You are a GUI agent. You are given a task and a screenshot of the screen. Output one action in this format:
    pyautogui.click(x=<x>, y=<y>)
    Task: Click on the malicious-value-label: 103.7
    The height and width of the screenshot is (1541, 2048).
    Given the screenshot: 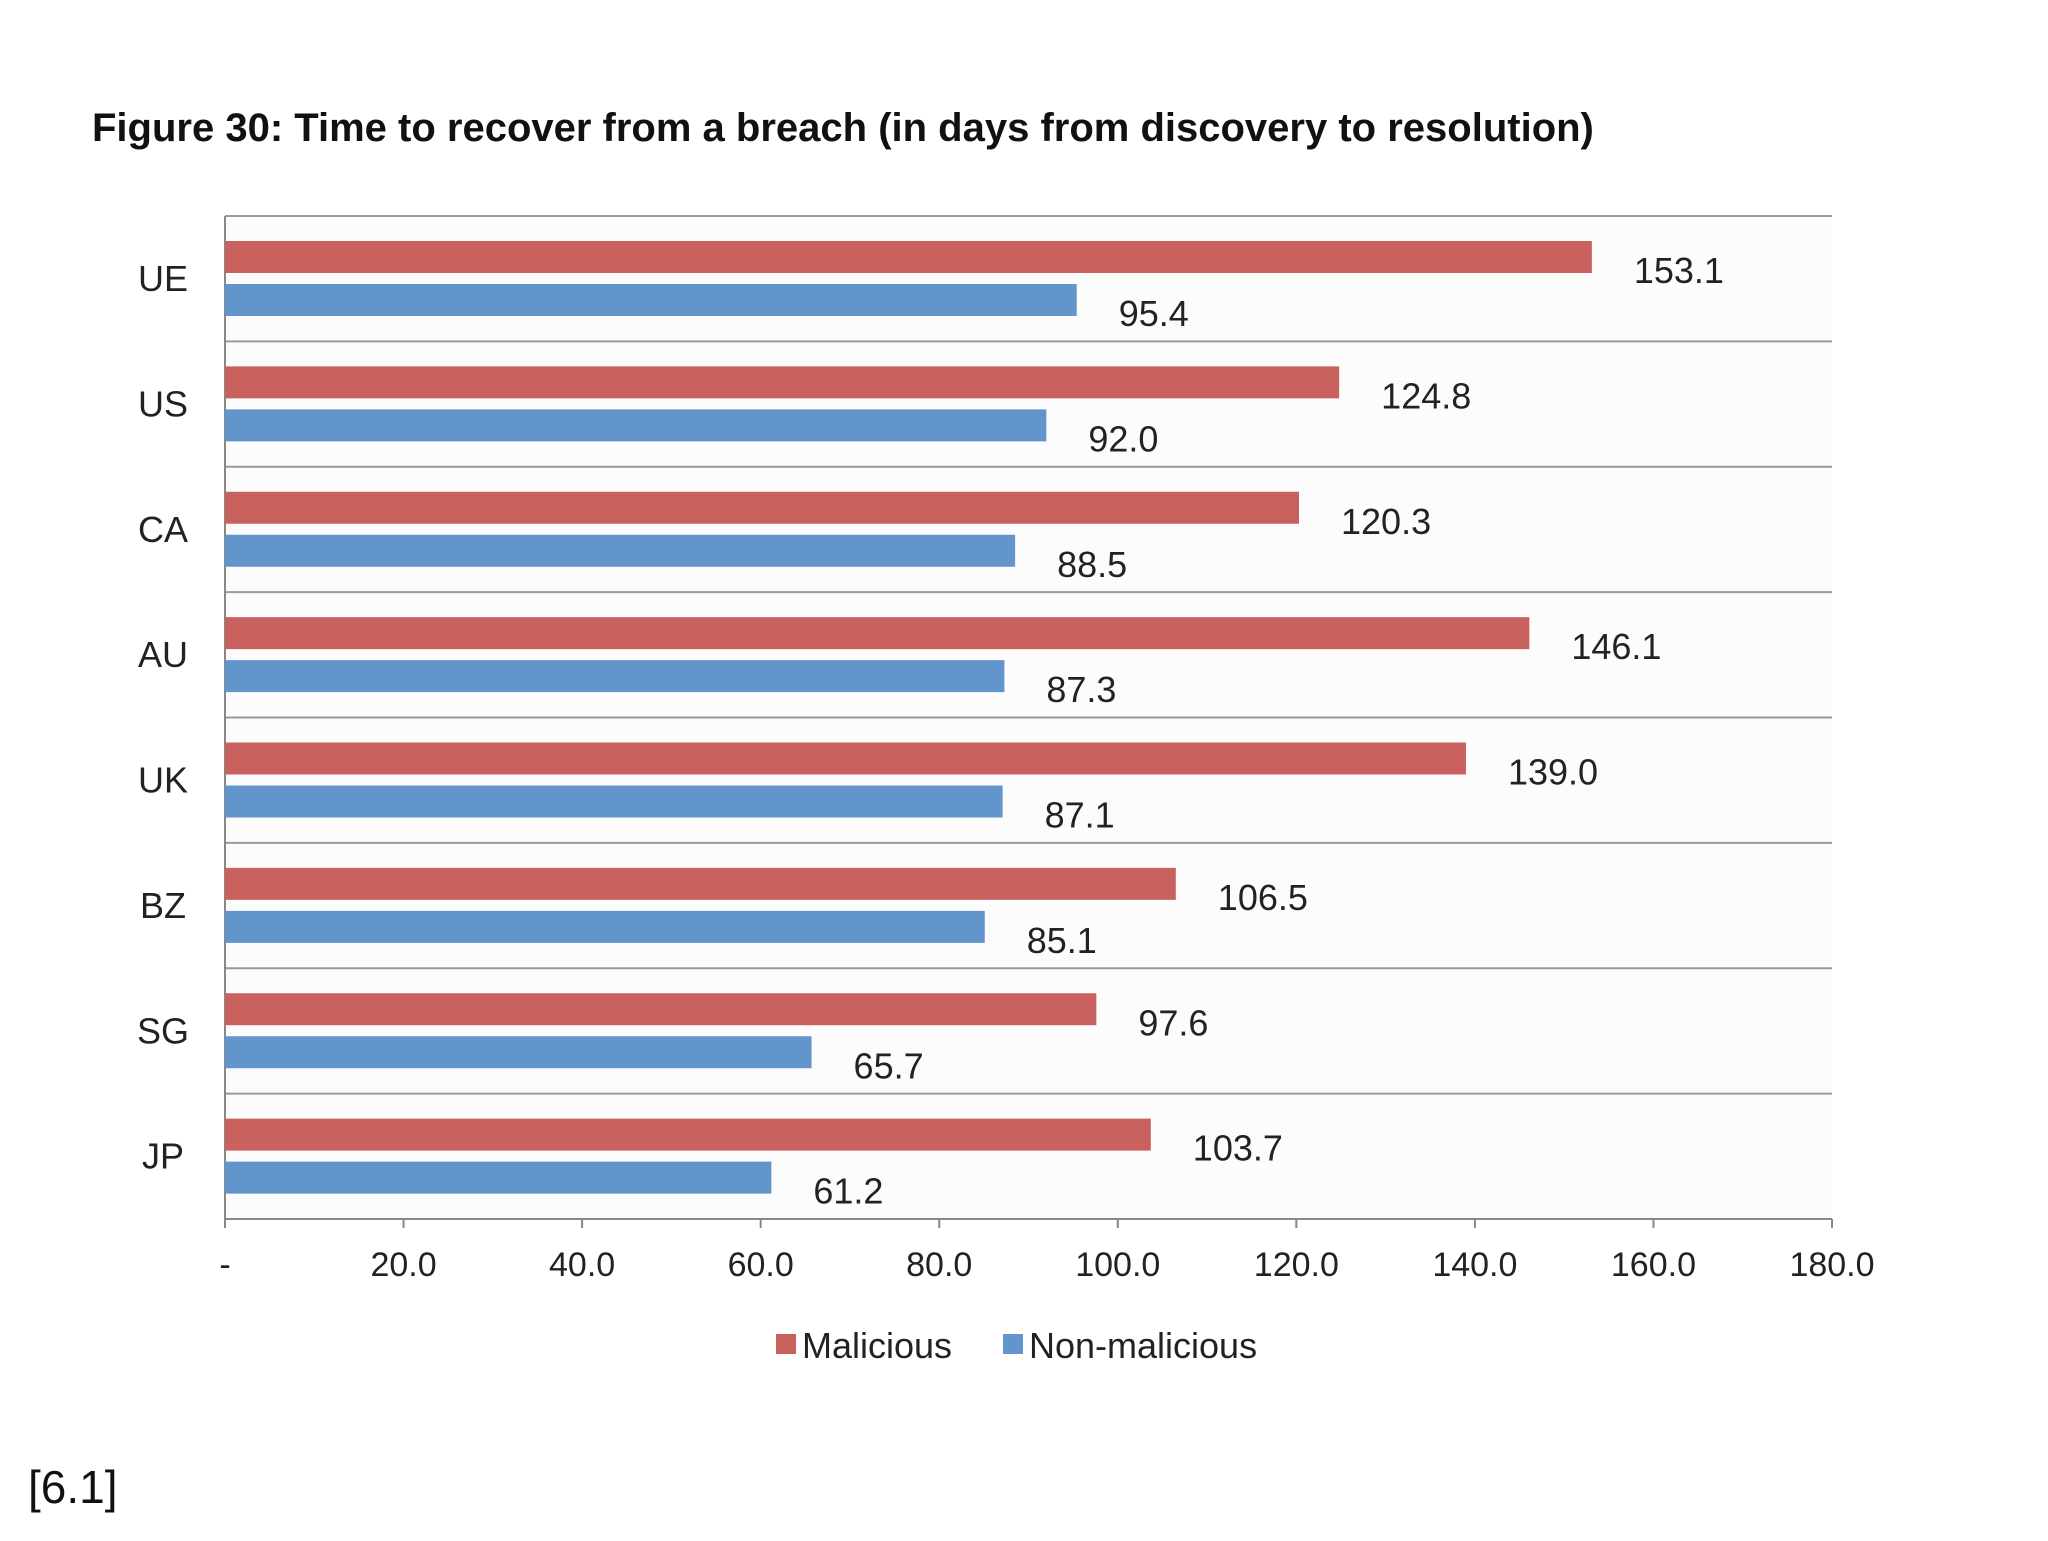 What is the action you would take?
    pyautogui.click(x=1238, y=1148)
    